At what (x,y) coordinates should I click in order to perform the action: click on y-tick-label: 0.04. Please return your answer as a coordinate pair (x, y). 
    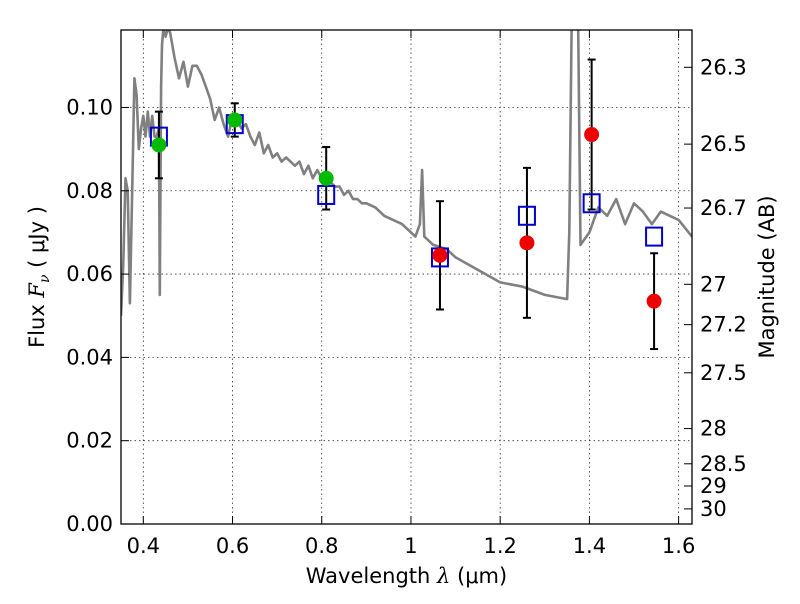
    Looking at the image, I should click on (89, 357).